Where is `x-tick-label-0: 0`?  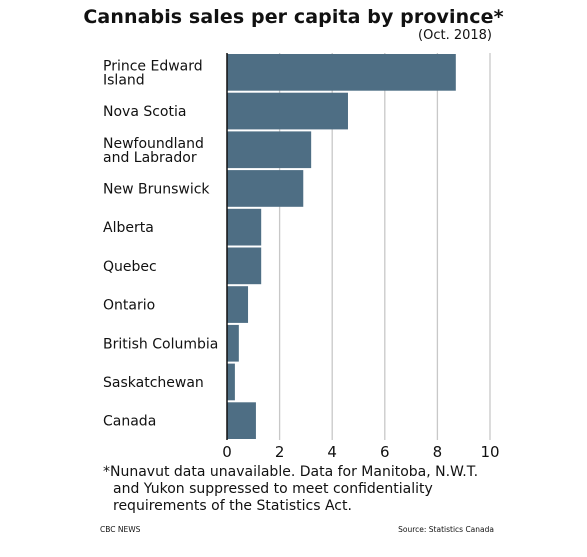 x-tick-label-0: 0 is located at coordinates (227, 452).